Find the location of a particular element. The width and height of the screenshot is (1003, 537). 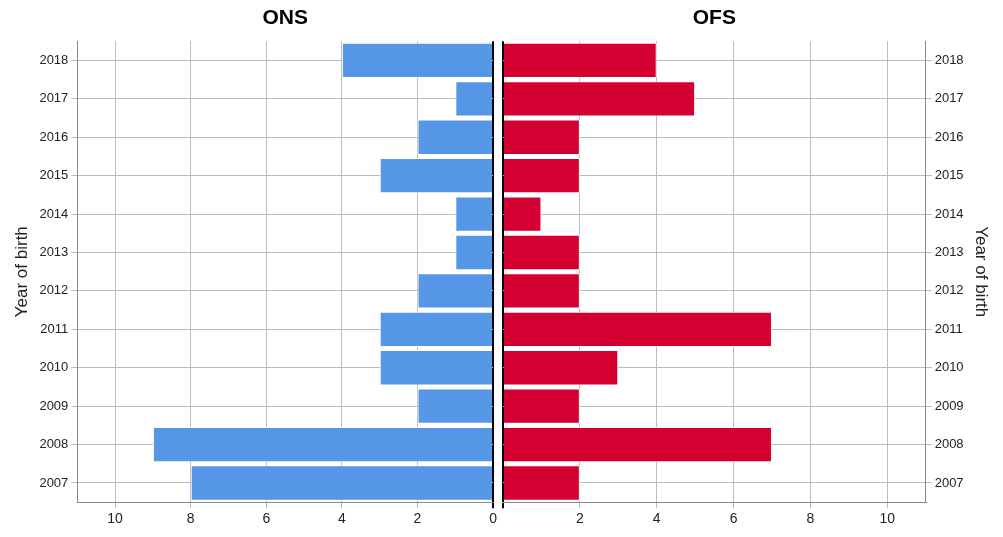

chart-title: ONS is located at coordinates (285, 17).